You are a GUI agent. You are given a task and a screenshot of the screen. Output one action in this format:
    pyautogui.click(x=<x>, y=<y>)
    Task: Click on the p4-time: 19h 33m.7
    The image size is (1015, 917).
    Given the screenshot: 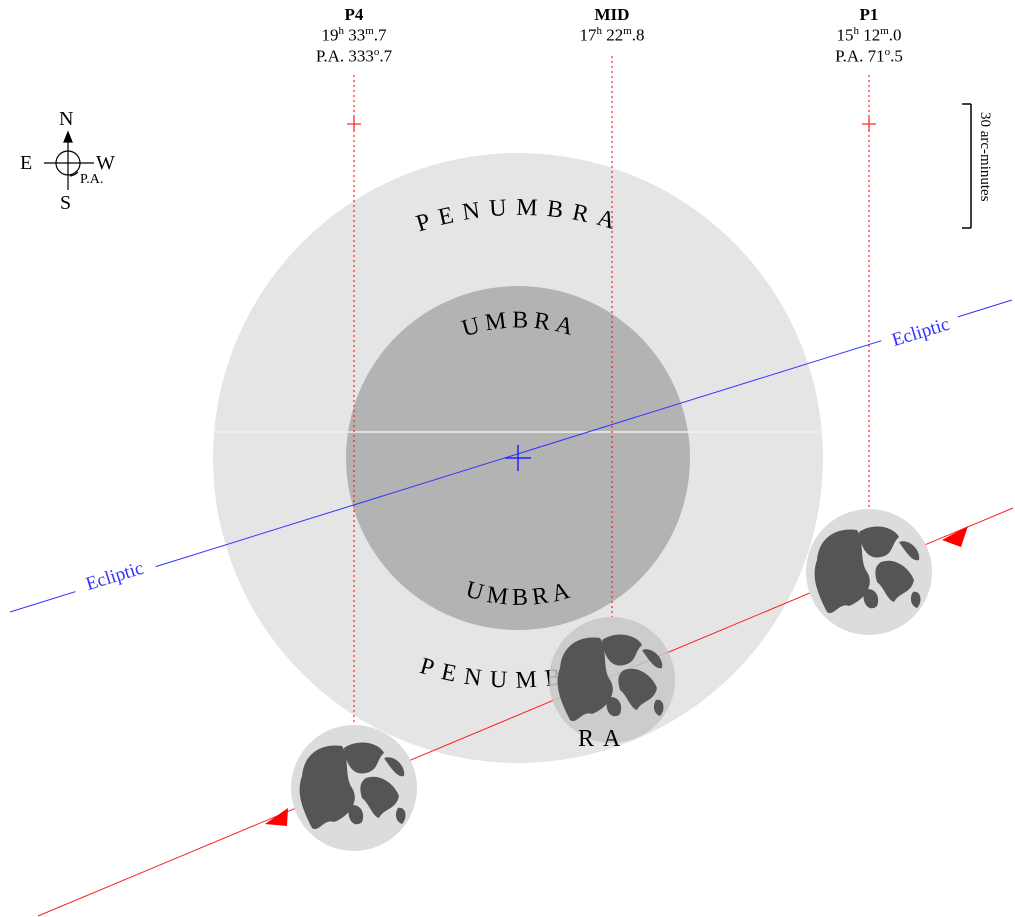 What is the action you would take?
    pyautogui.click(x=354, y=35)
    